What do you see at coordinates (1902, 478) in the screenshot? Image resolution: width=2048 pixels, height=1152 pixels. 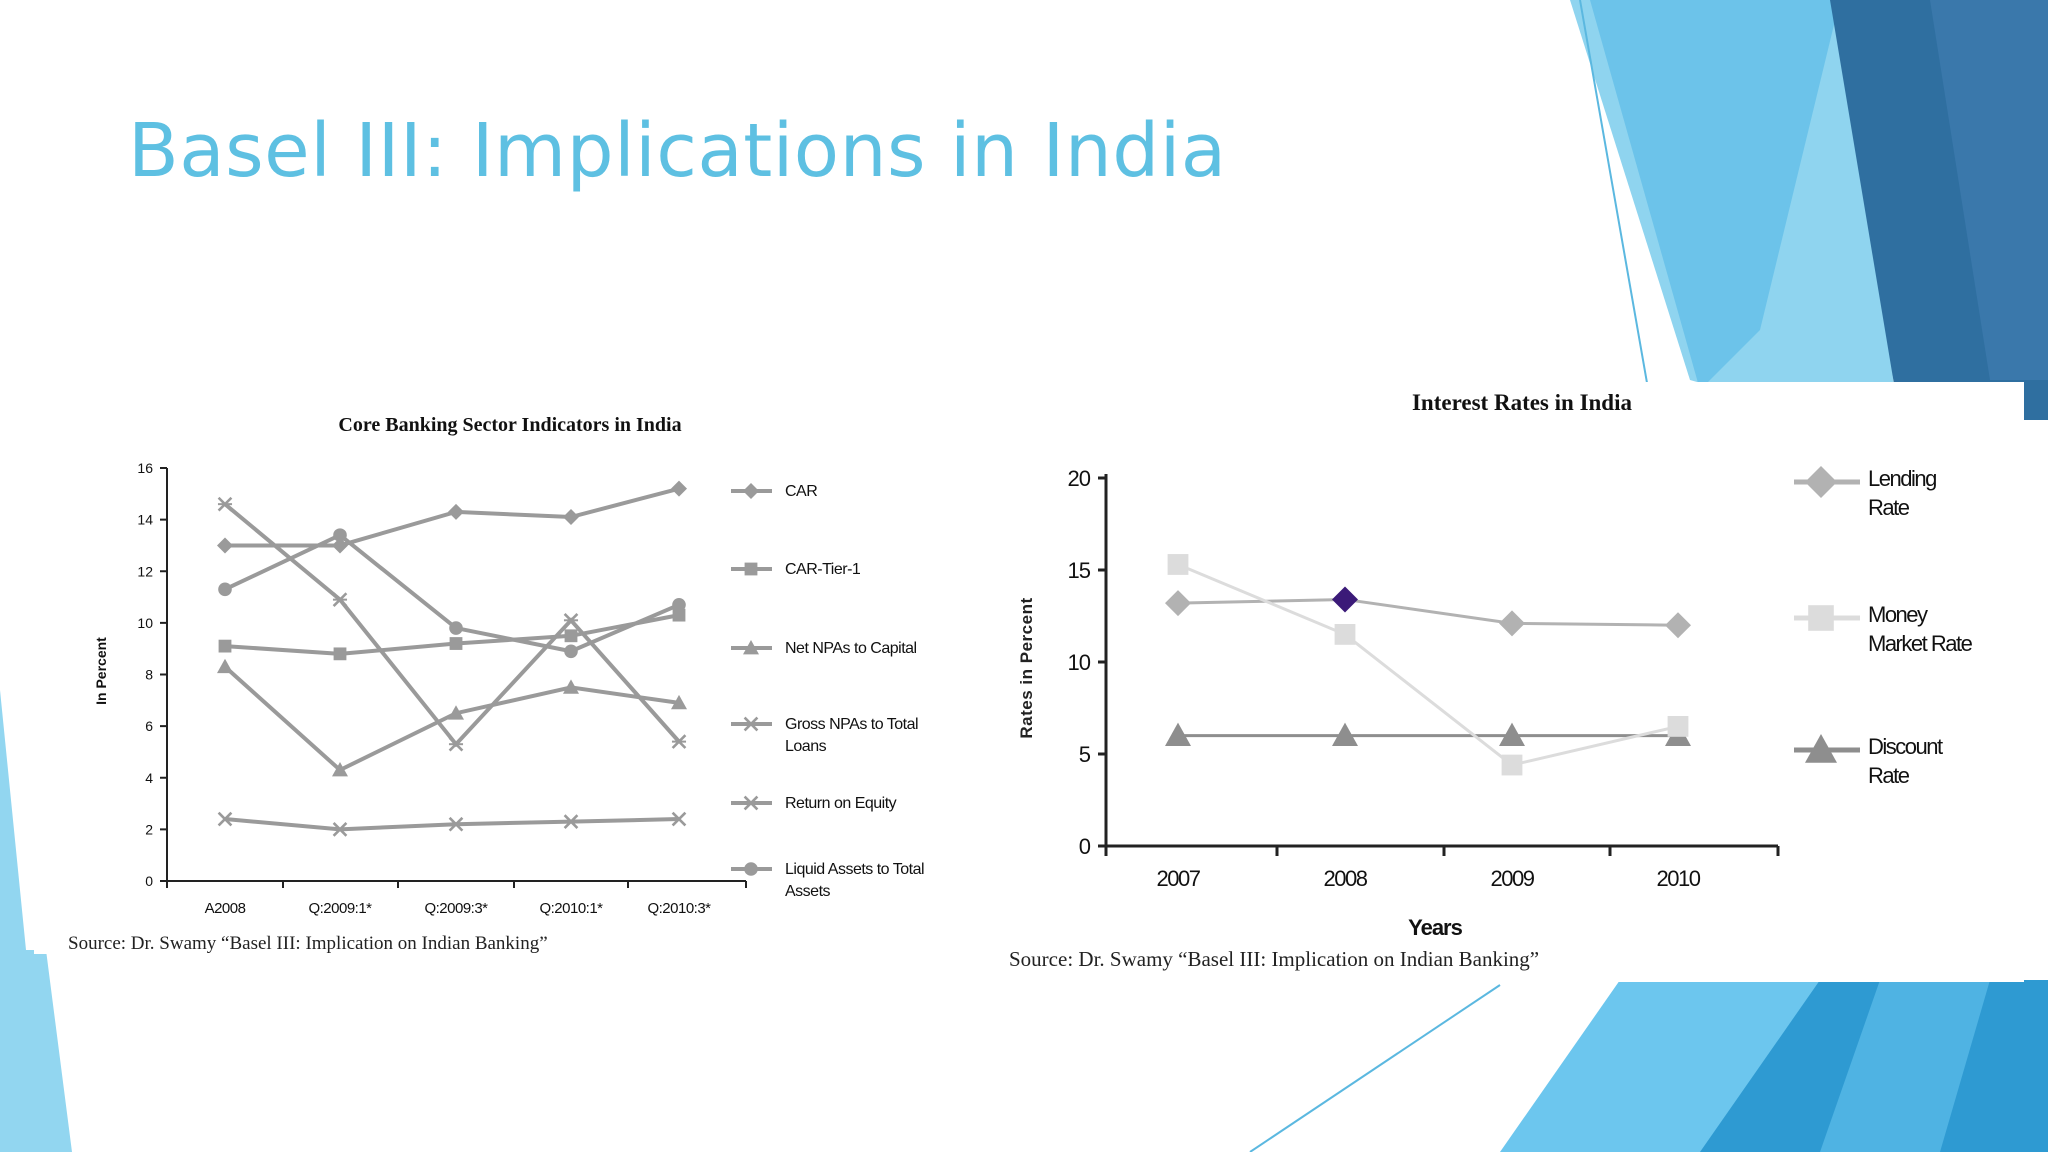 I see `legend-label-line-1: Lending` at bounding box center [1902, 478].